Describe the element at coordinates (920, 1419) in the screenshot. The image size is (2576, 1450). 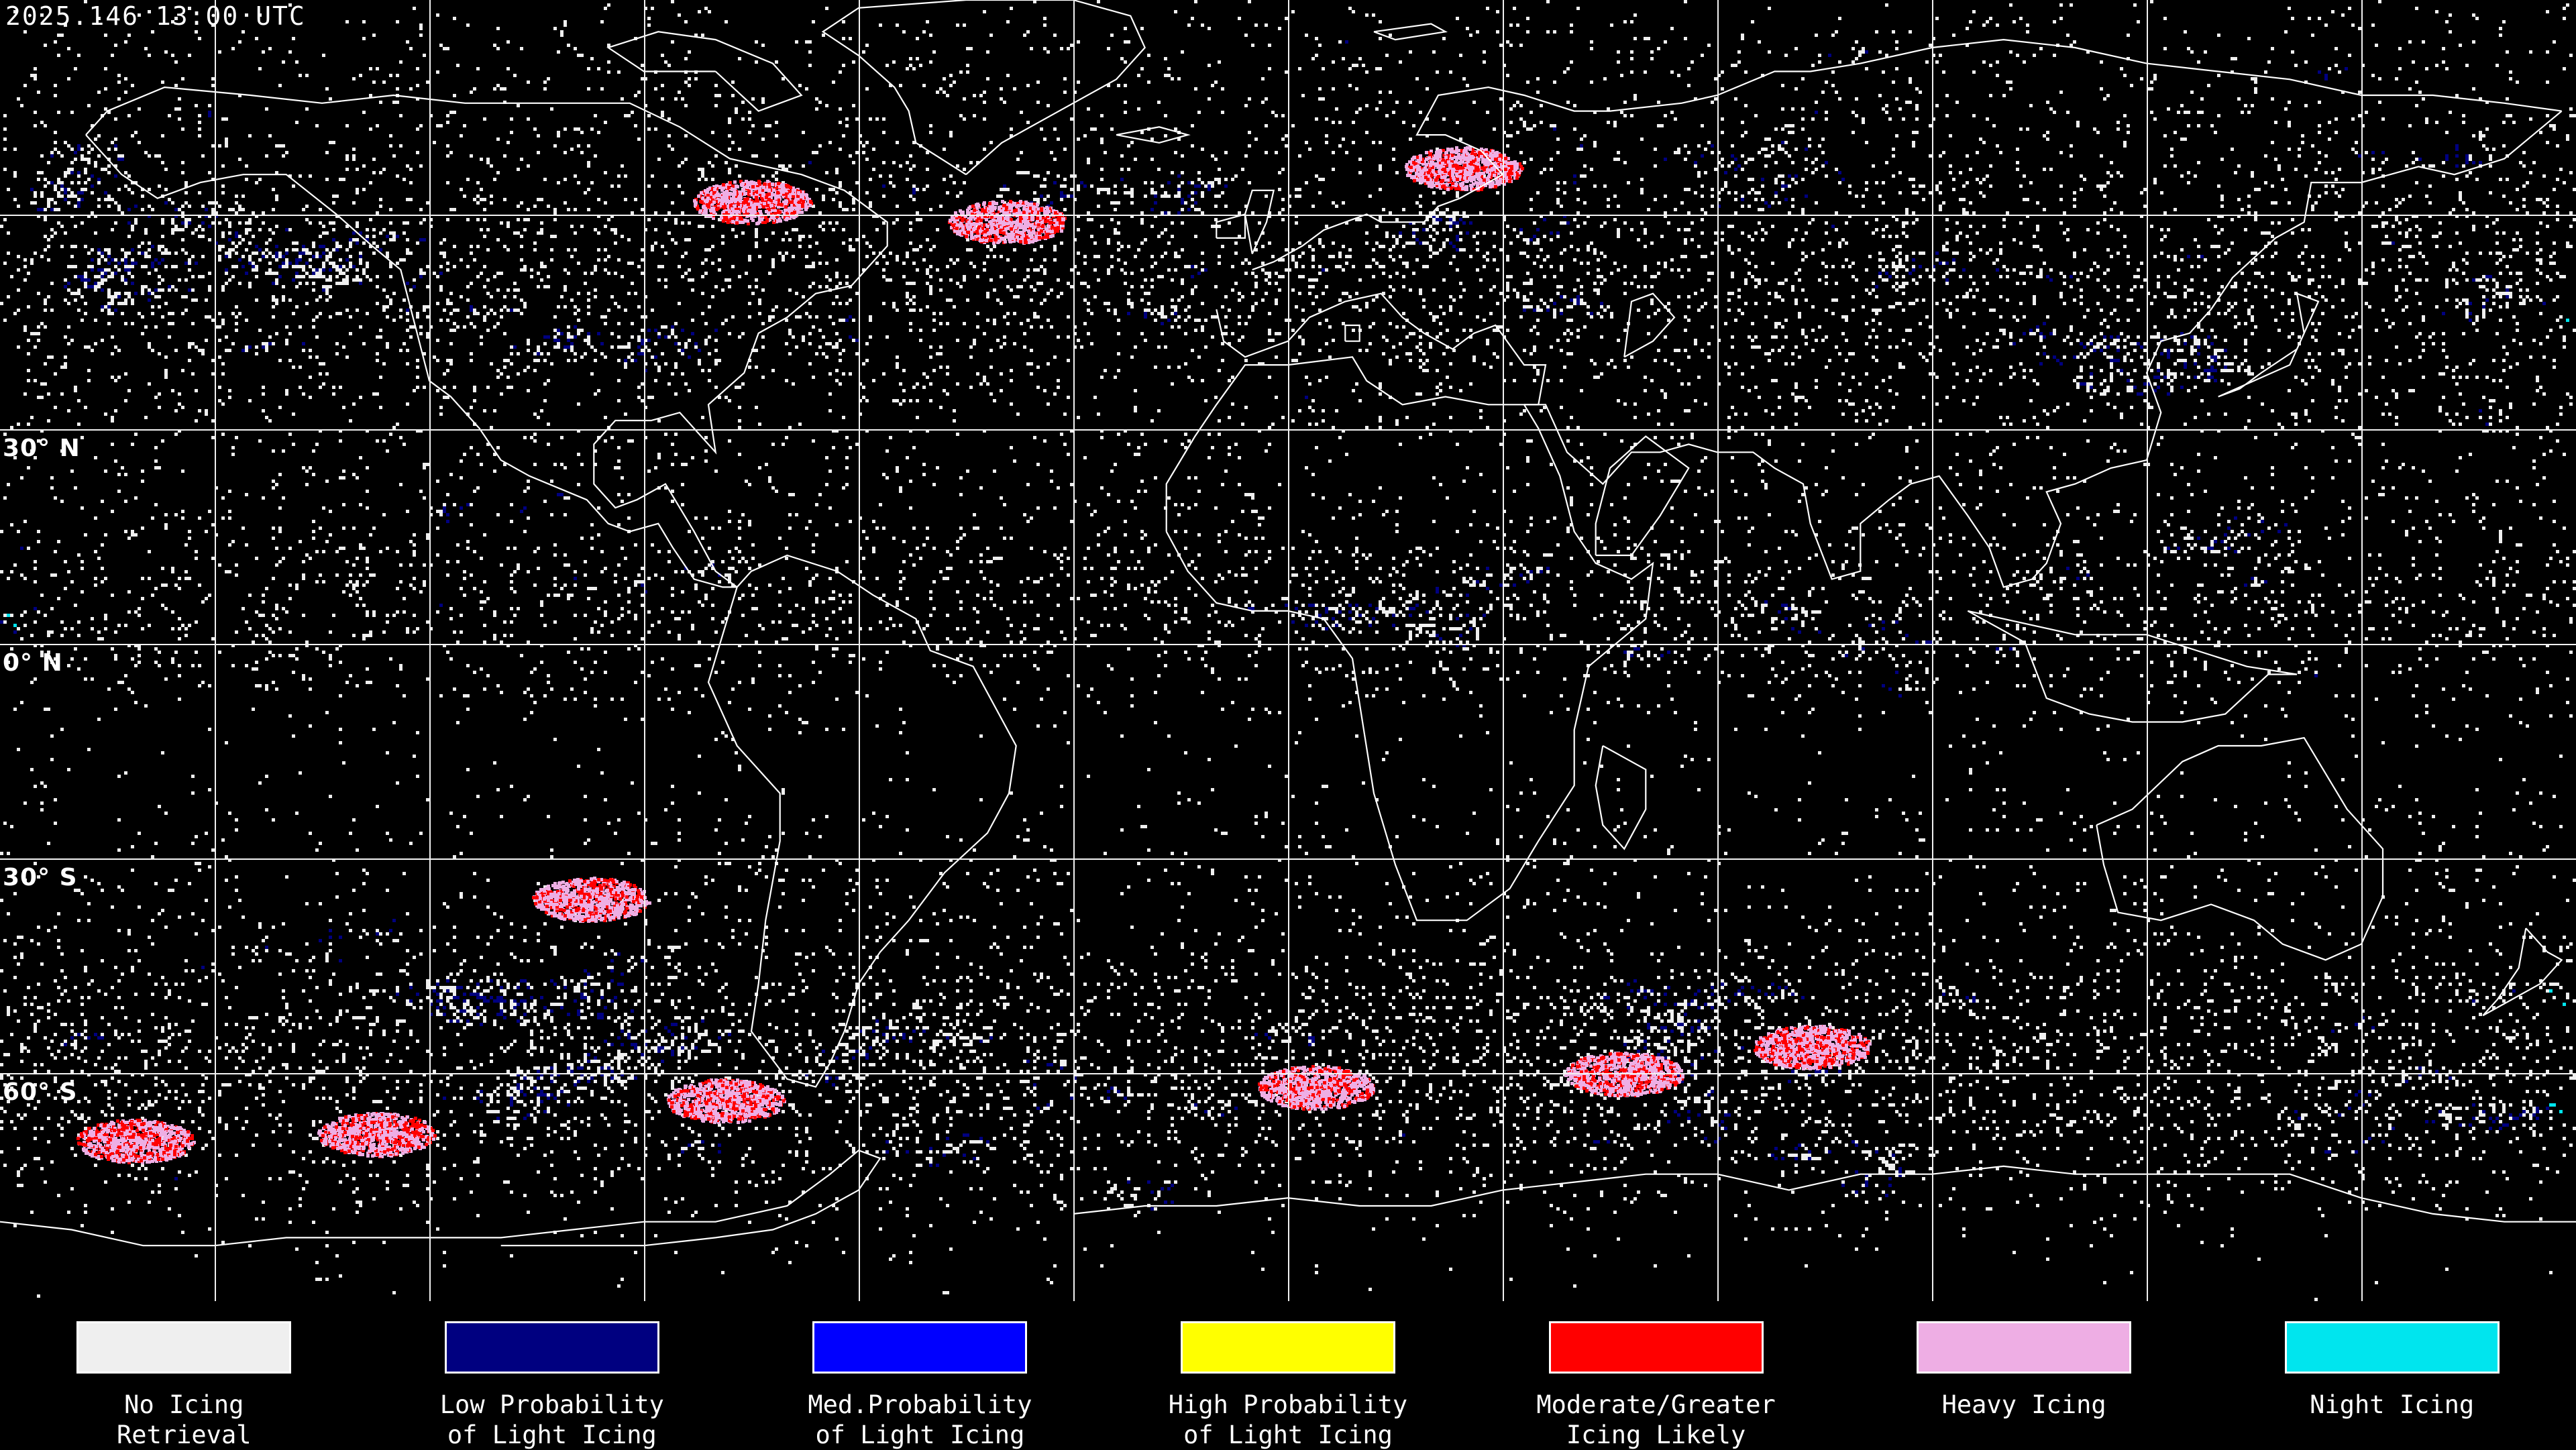
I see `legend-label: Med.Probability of Light Icing` at that location.